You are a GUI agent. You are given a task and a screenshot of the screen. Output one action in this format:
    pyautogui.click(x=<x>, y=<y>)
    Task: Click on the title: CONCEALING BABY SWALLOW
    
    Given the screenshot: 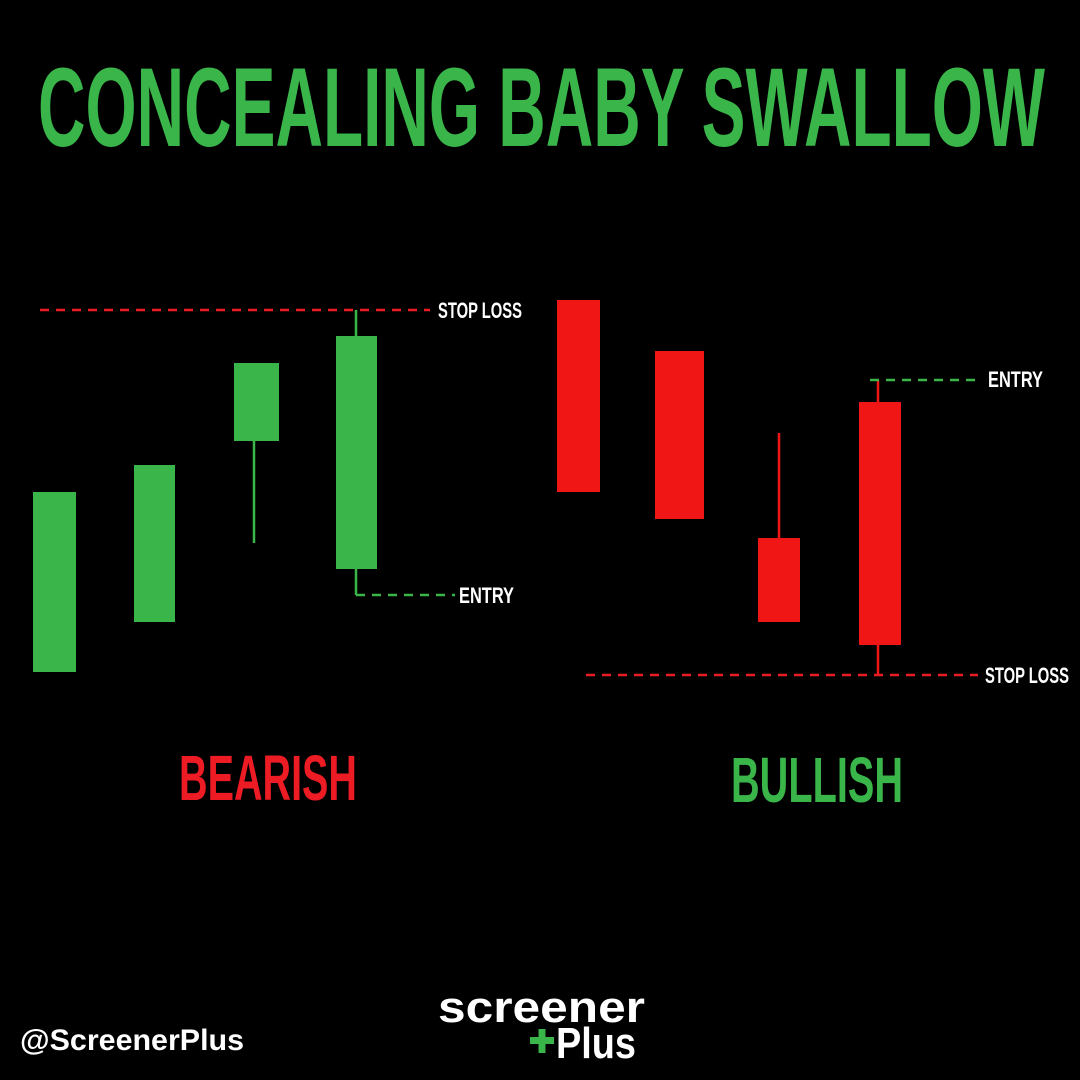 What is the action you would take?
    pyautogui.click(x=541, y=107)
    